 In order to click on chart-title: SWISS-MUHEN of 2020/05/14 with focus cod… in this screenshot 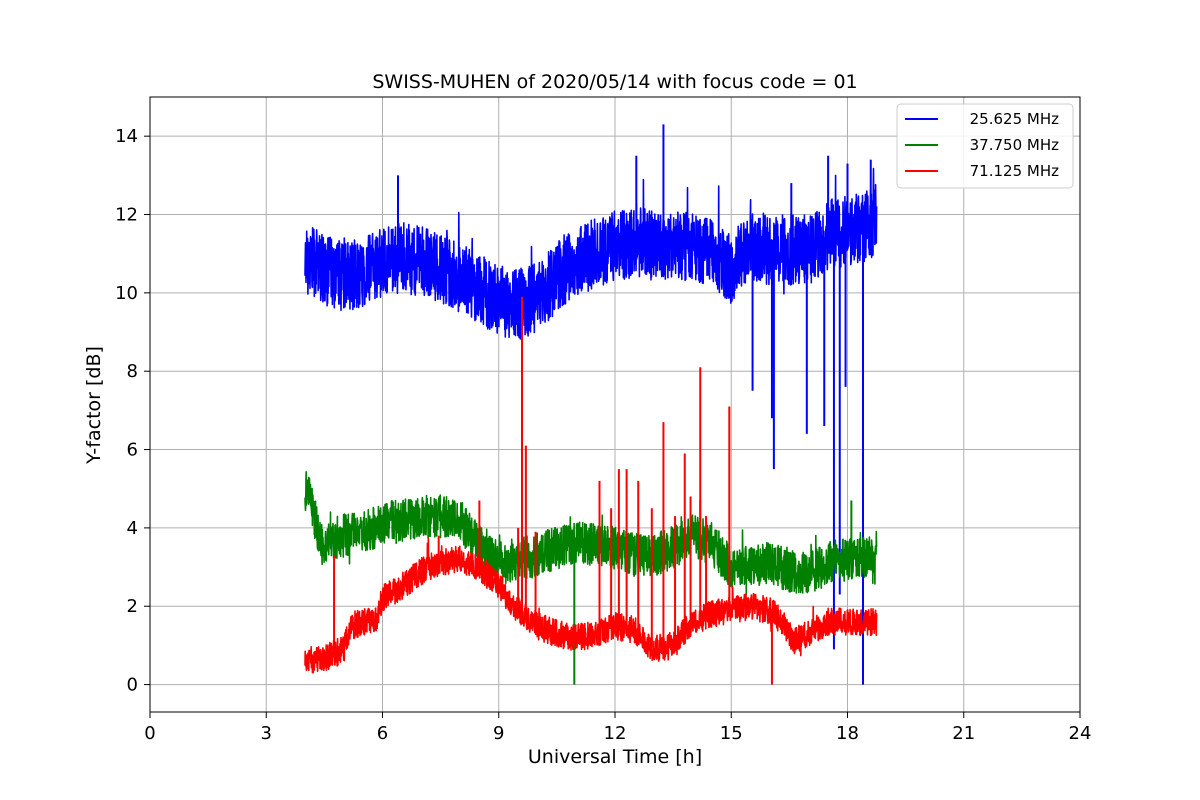, I will do `click(614, 82)`.